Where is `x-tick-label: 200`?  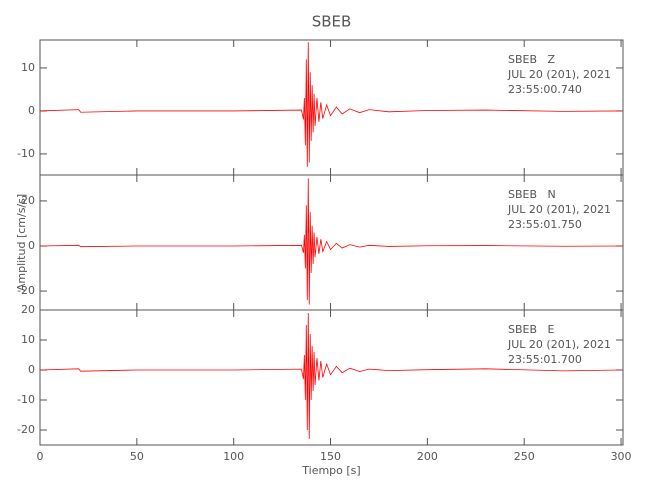
x-tick-label: 200 is located at coordinates (427, 456).